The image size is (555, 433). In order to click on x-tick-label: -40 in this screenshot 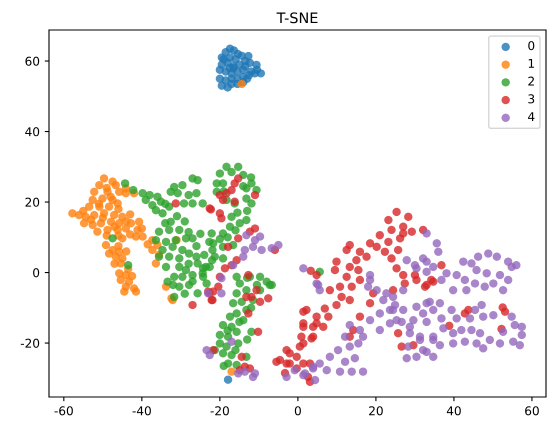, I will do `click(141, 411)`.